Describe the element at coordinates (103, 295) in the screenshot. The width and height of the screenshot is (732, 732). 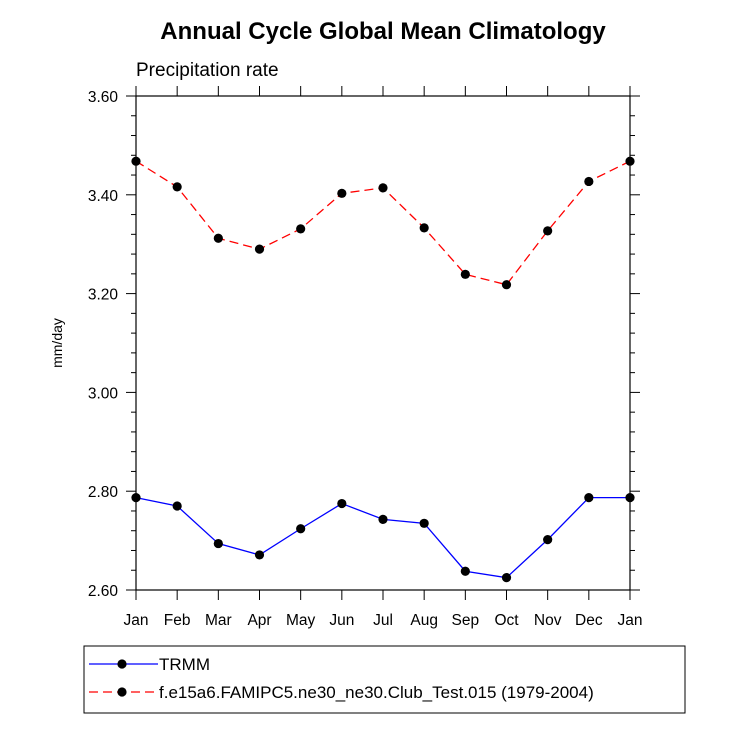
I see `y-tick-label: 3.20` at that location.